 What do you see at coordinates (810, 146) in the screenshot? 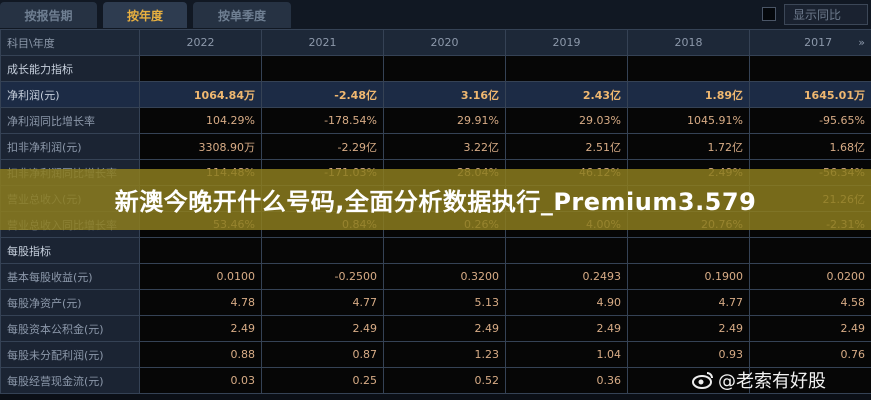
I see `cell-value: 1.68亿` at bounding box center [810, 146].